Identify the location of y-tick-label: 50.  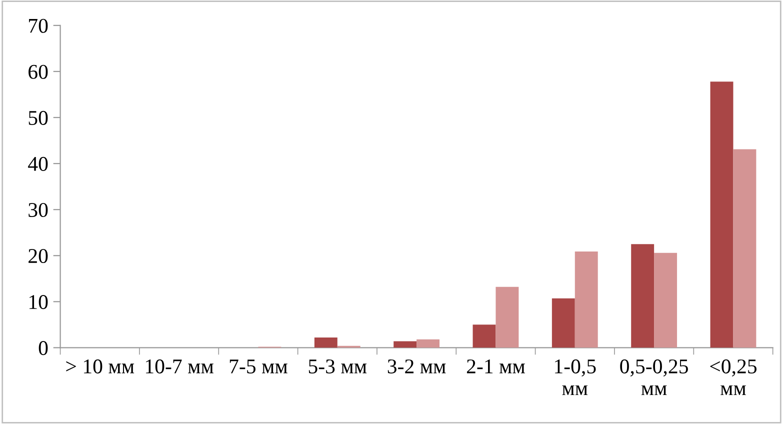
(38, 117).